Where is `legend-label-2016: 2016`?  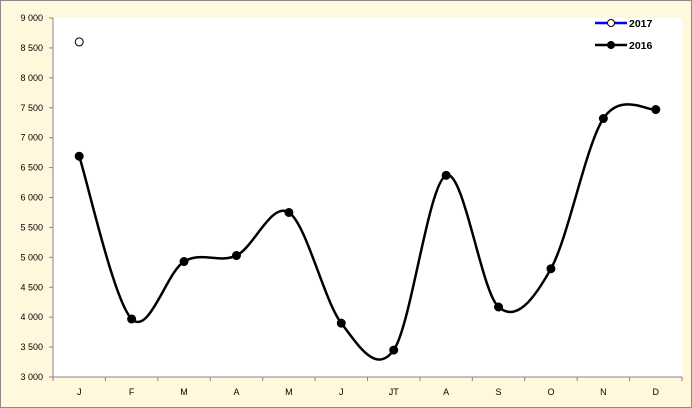
legend-label-2016: 2016 is located at coordinates (641, 46).